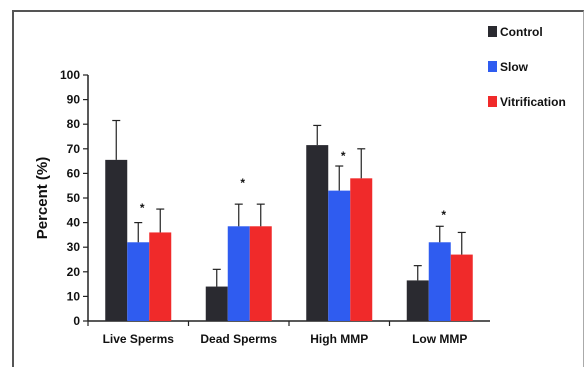 This screenshot has height=367, width=586. I want to click on x-category-label: High MMP, so click(339, 339).